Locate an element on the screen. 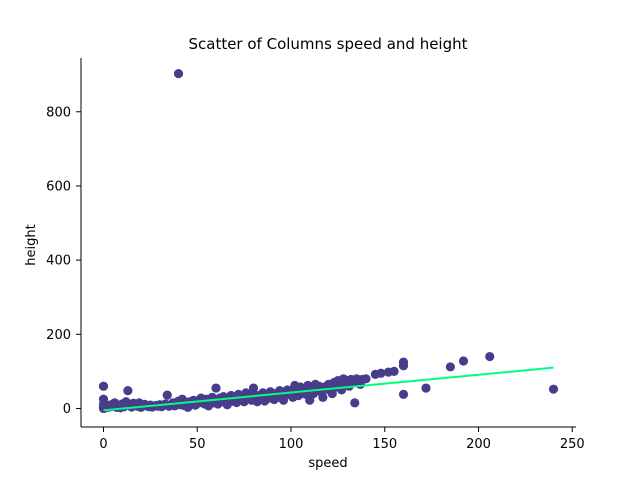 Image resolution: width=640 pixels, height=480 pixels. x-tick-label: 50 is located at coordinates (197, 444).